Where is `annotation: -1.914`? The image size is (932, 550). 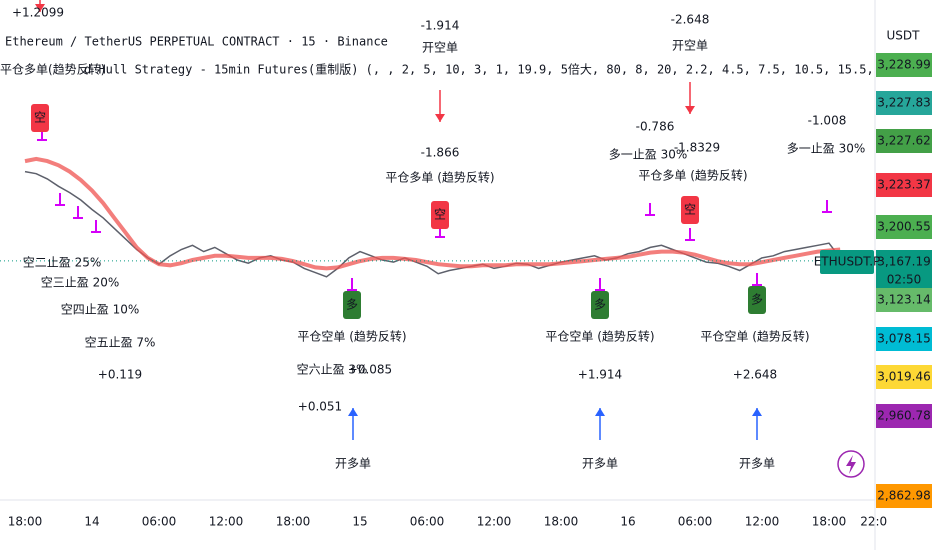
annotation: -1.914 is located at coordinates (440, 26).